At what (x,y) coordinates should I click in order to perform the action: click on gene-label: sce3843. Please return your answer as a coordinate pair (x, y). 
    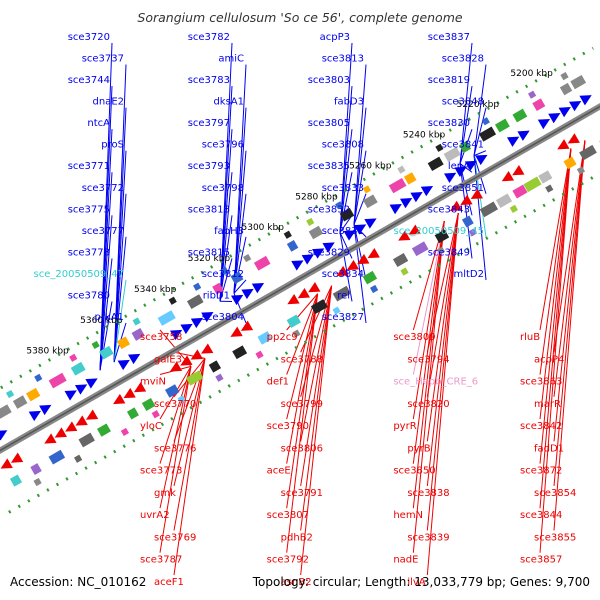
    Looking at the image, I should click on (449, 209).